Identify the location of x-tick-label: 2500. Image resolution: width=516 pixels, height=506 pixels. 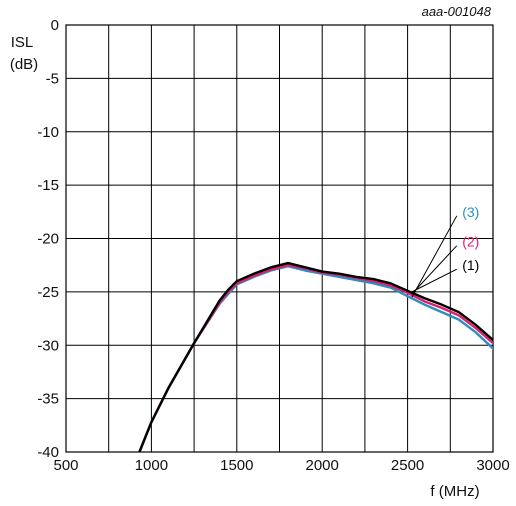
(407, 465).